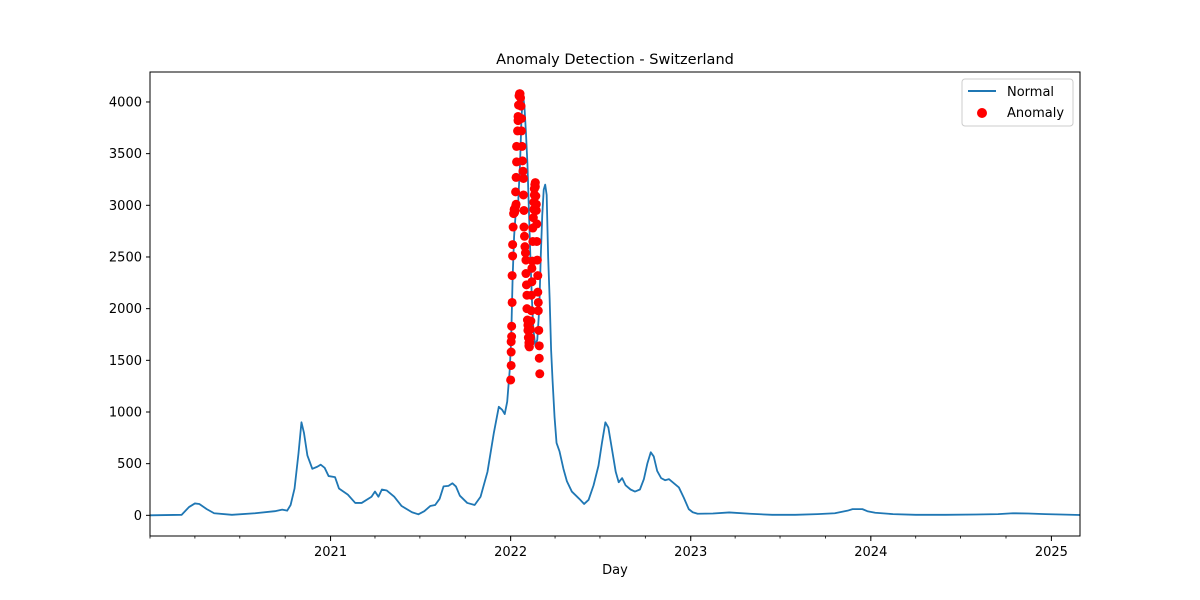 The image size is (1200, 600). What do you see at coordinates (1030, 92) in the screenshot?
I see `legend-normal-label: Normal` at bounding box center [1030, 92].